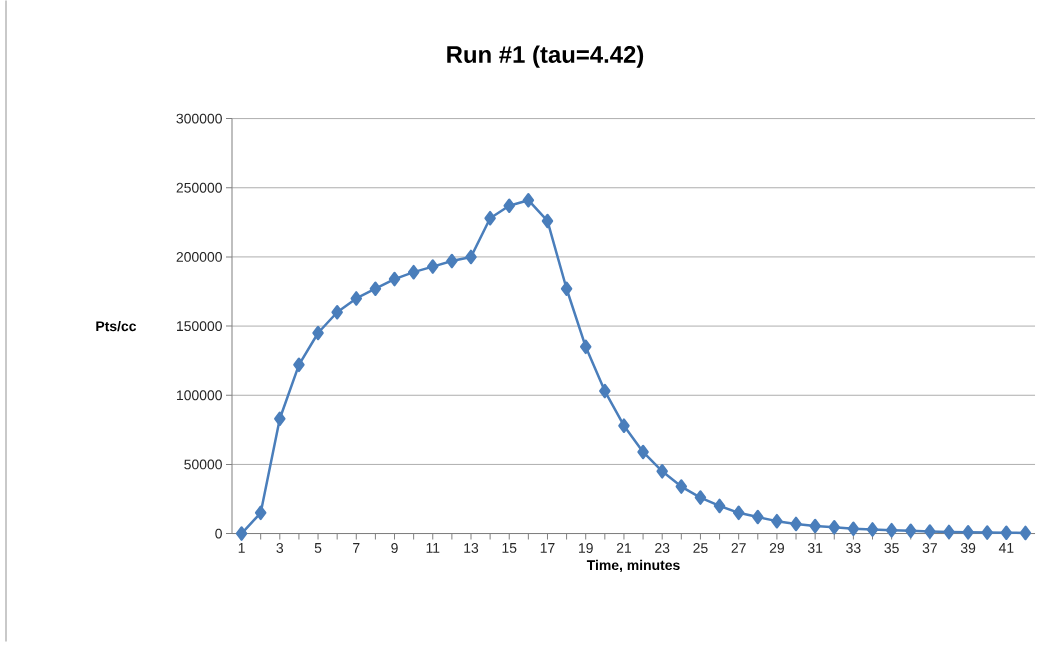 The image size is (1055, 652). I want to click on x-tick-label: 9, so click(394, 548).